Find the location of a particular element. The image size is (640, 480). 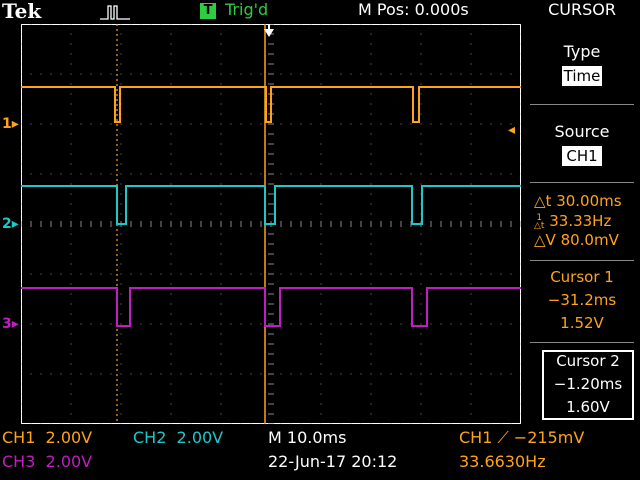

status-bar: Tek T Trig'd M Pos: 0.000s CURSOR is located at coordinates (320, 11).